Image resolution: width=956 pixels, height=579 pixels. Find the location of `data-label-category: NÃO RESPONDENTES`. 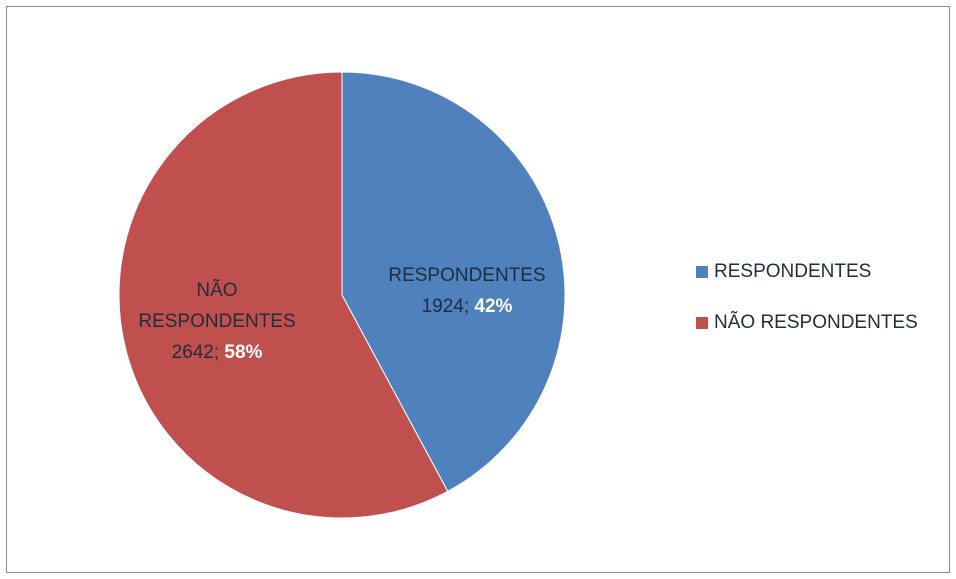

data-label-category: NÃO RESPONDENTES is located at coordinates (217, 306).